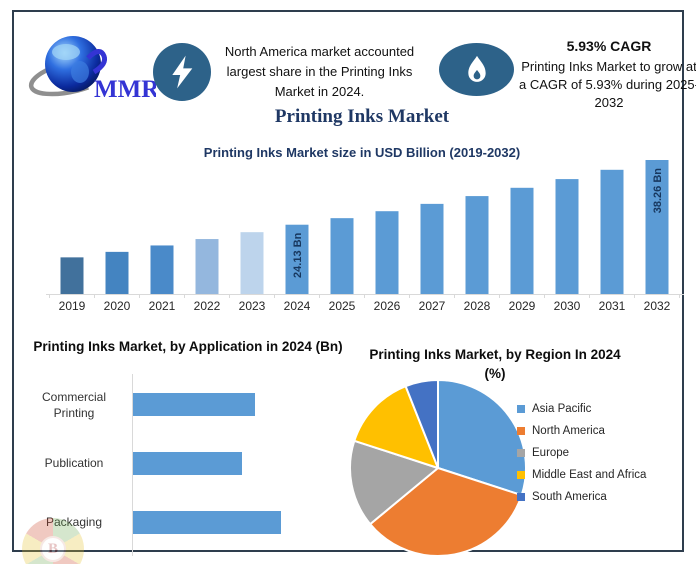 This screenshot has height=564, width=696. I want to click on application-category-label: Packaging, so click(74, 522).